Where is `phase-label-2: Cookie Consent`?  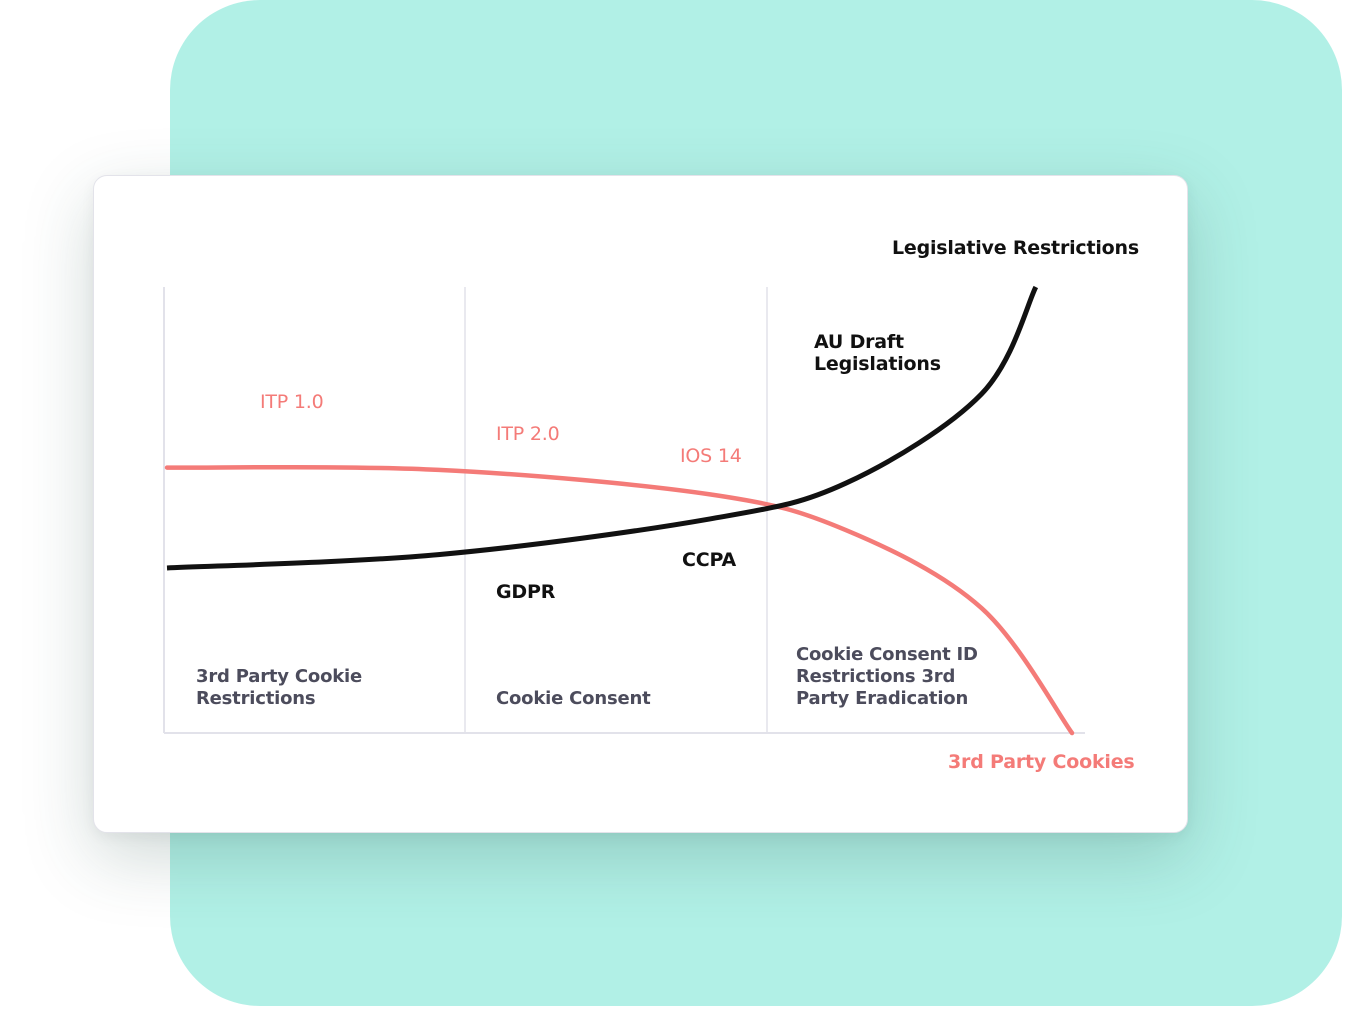 phase-label-2: Cookie Consent is located at coordinates (573, 698).